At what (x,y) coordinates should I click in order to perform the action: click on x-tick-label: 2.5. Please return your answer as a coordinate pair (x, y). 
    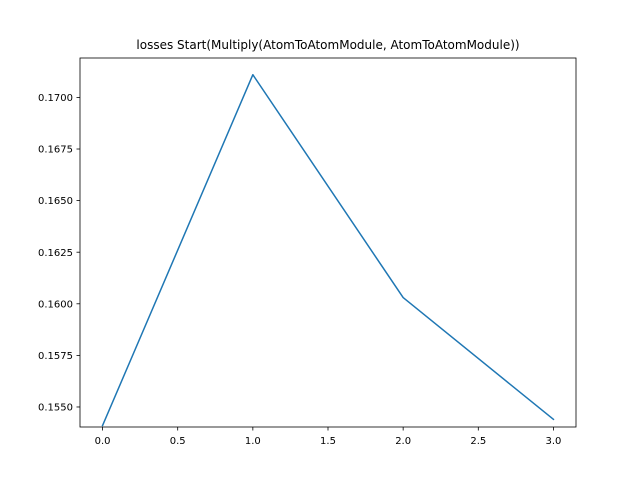
    Looking at the image, I should click on (478, 441).